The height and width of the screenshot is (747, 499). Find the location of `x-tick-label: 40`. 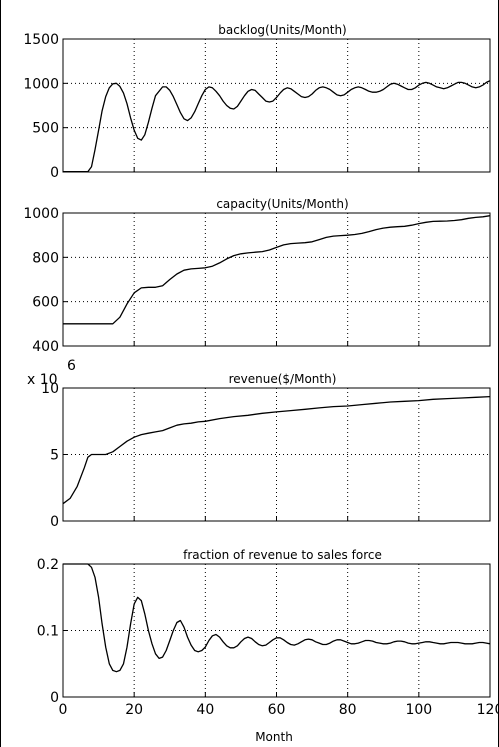

x-tick-label: 40 is located at coordinates (205, 710).